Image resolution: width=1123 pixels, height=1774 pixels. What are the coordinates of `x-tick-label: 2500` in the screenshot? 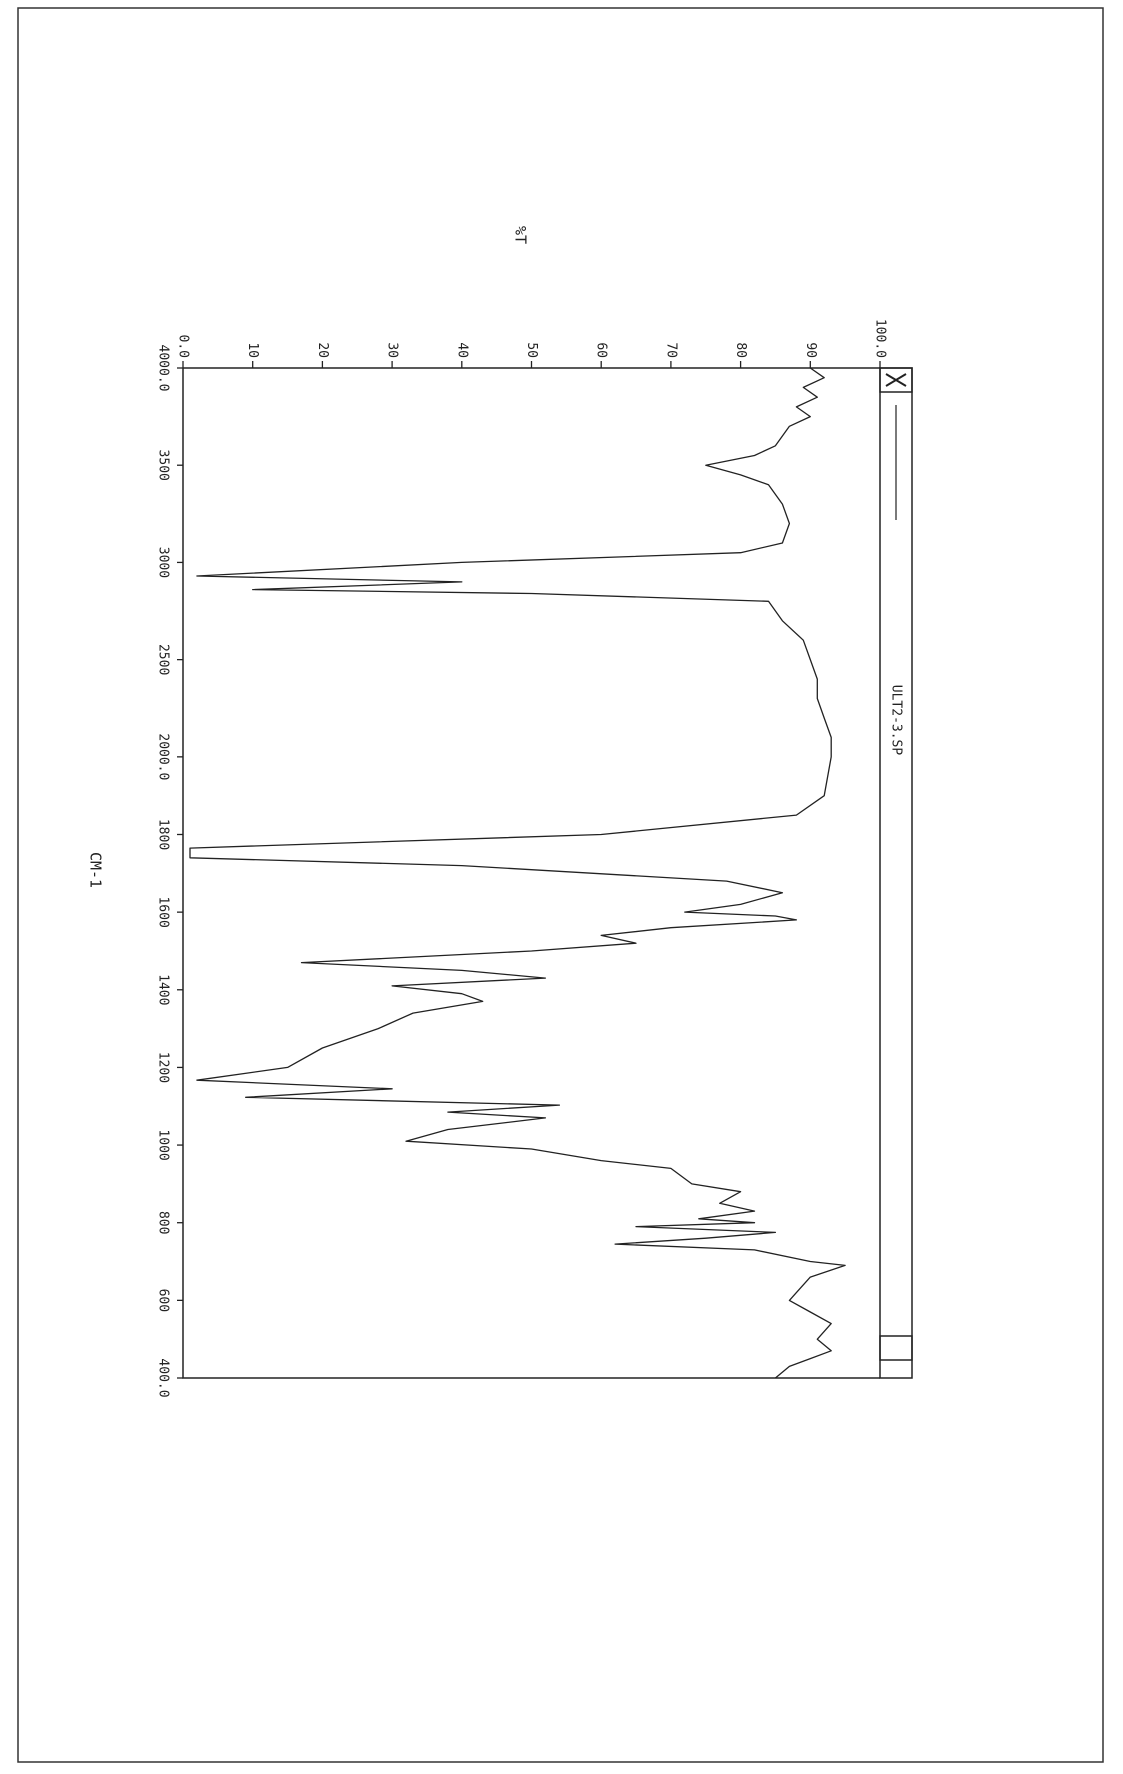 It's located at (163, 659).